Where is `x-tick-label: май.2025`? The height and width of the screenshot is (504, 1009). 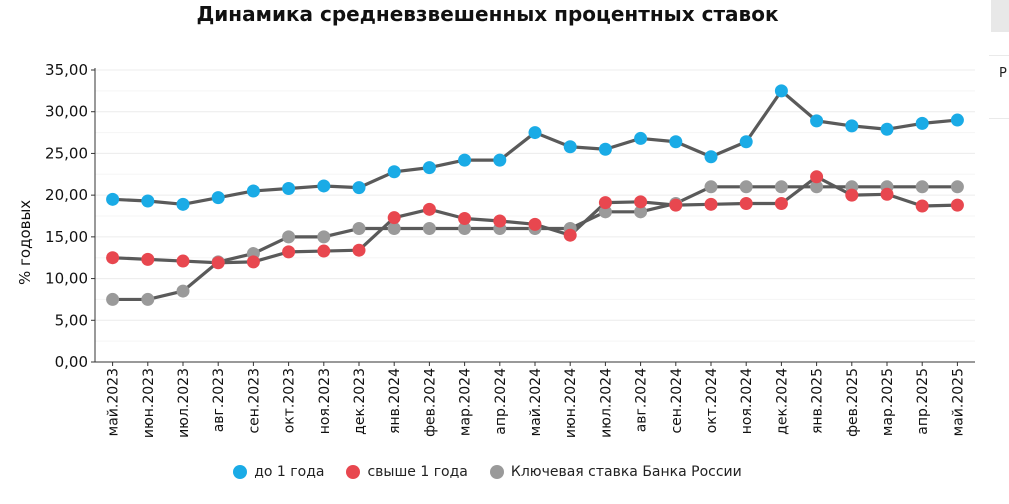 x-tick-label: май.2025 is located at coordinates (958, 402).